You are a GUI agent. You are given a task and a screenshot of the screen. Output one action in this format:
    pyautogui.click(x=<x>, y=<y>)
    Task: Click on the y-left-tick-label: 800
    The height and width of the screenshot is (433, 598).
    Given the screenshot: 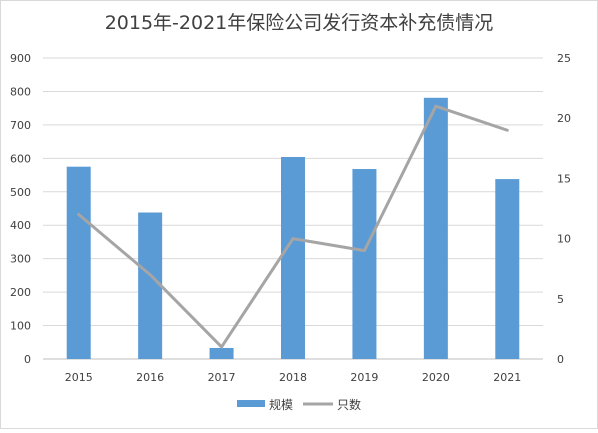 What is the action you would take?
    pyautogui.click(x=20, y=91)
    